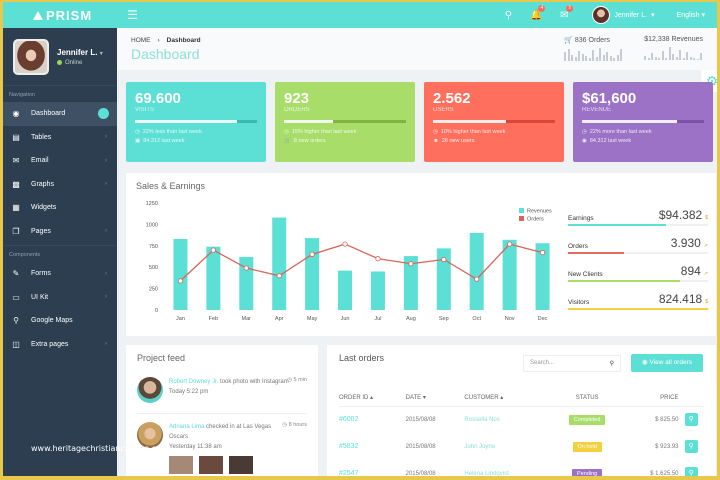 The image size is (720, 480). Describe the element at coordinates (60, 232) in the screenshot. I see `sidebar-item-pages: ❐ Pages ›` at that location.